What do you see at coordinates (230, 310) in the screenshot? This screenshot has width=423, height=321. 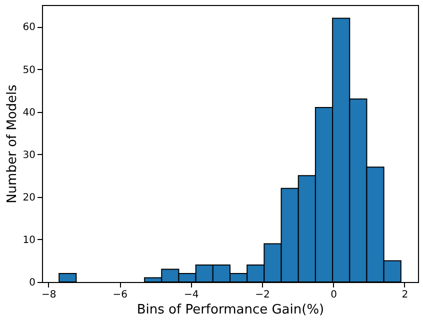 I see `x-axis-title: Bins of Performance Gain(%)` at bounding box center [230, 310].